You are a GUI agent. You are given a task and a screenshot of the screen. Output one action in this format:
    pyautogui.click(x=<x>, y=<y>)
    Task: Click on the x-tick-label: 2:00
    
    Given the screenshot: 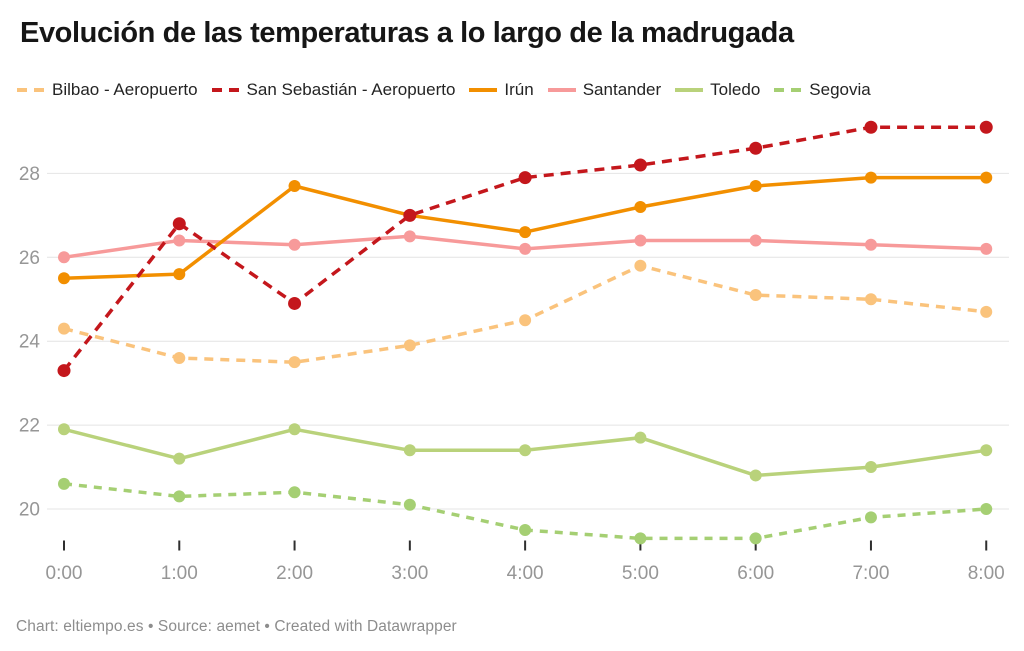 What is the action you would take?
    pyautogui.click(x=294, y=573)
    